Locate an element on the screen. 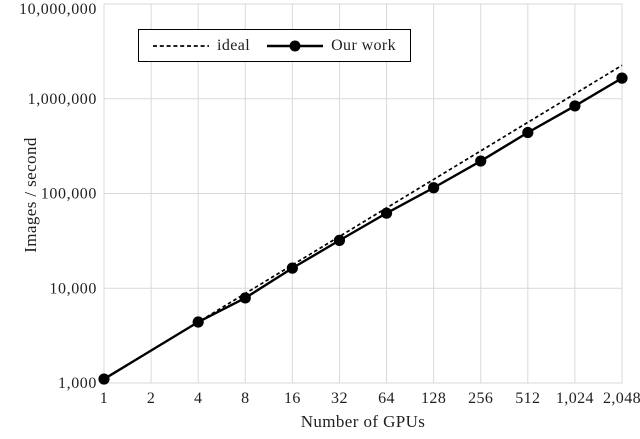 The image size is (640, 439). x-axis-tick-label: 2 is located at coordinates (151, 398).